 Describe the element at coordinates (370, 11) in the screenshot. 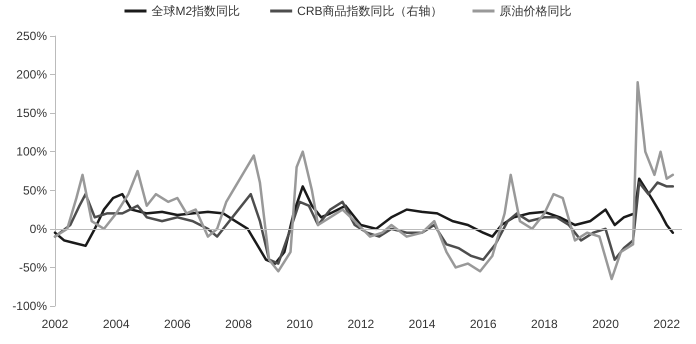

I see `legend-label: CRB商品指数同比（右轴）` at that location.